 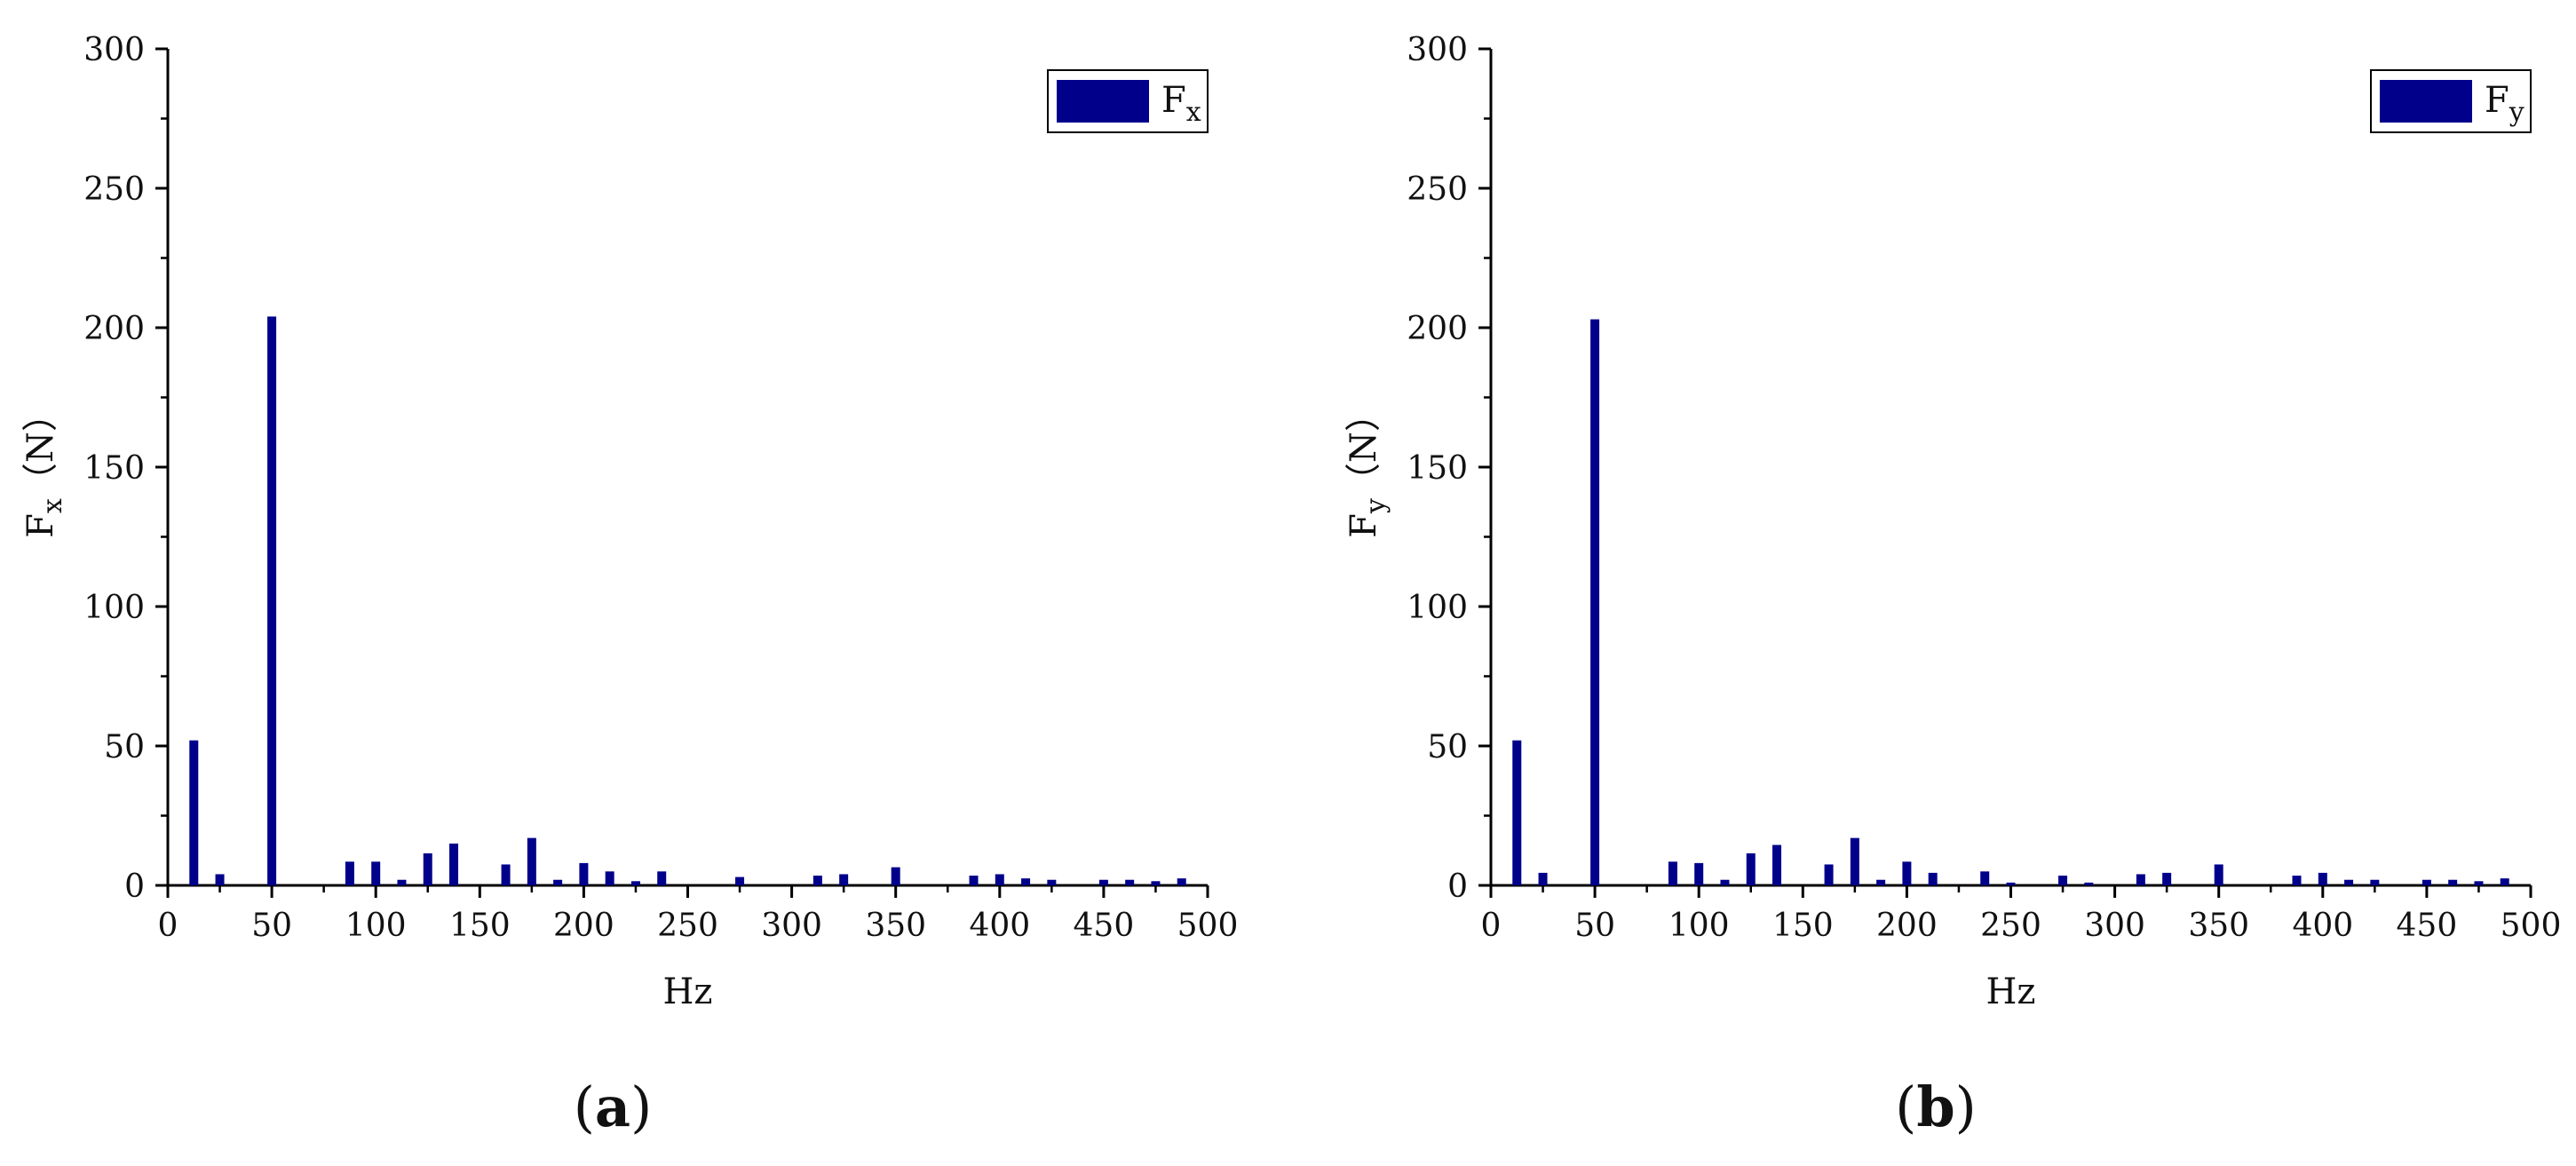 I want to click on panel-label: (a), so click(x=614, y=1107).